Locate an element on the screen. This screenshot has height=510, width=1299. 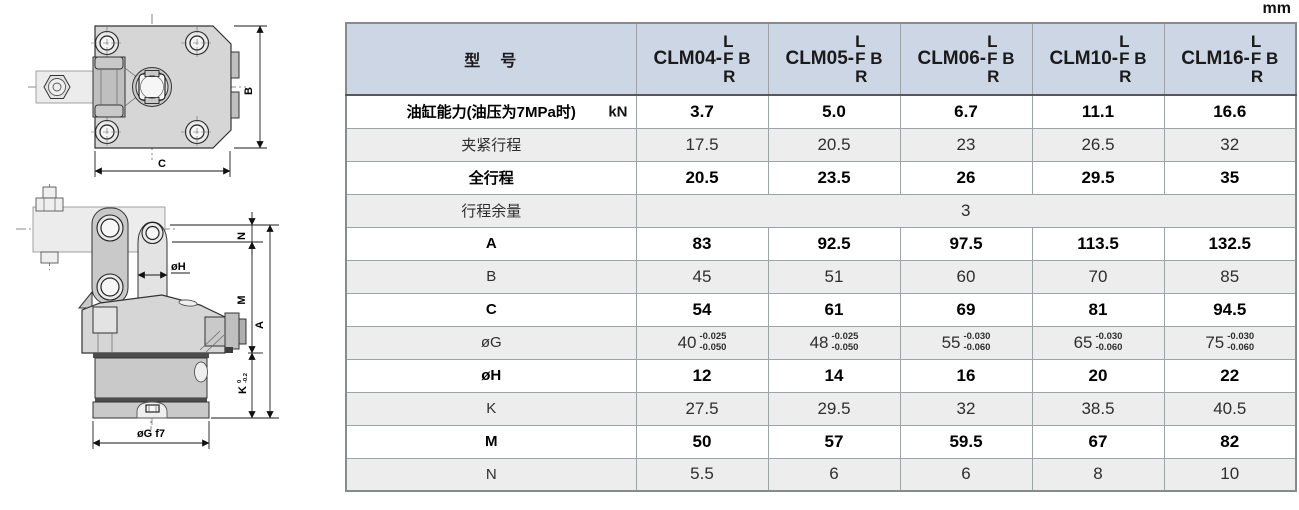
row-label: M is located at coordinates (491, 441).